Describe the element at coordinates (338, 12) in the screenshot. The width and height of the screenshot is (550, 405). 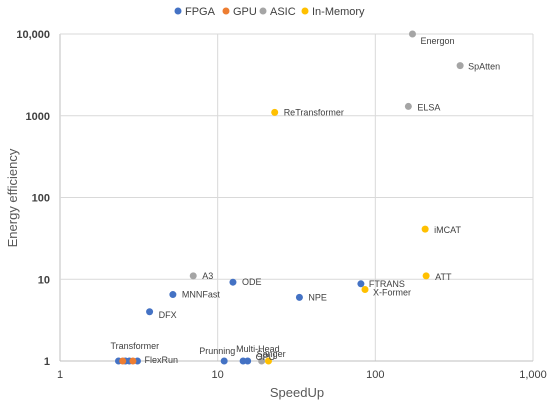
I see `legend-label-in-memory: In-Memory` at that location.